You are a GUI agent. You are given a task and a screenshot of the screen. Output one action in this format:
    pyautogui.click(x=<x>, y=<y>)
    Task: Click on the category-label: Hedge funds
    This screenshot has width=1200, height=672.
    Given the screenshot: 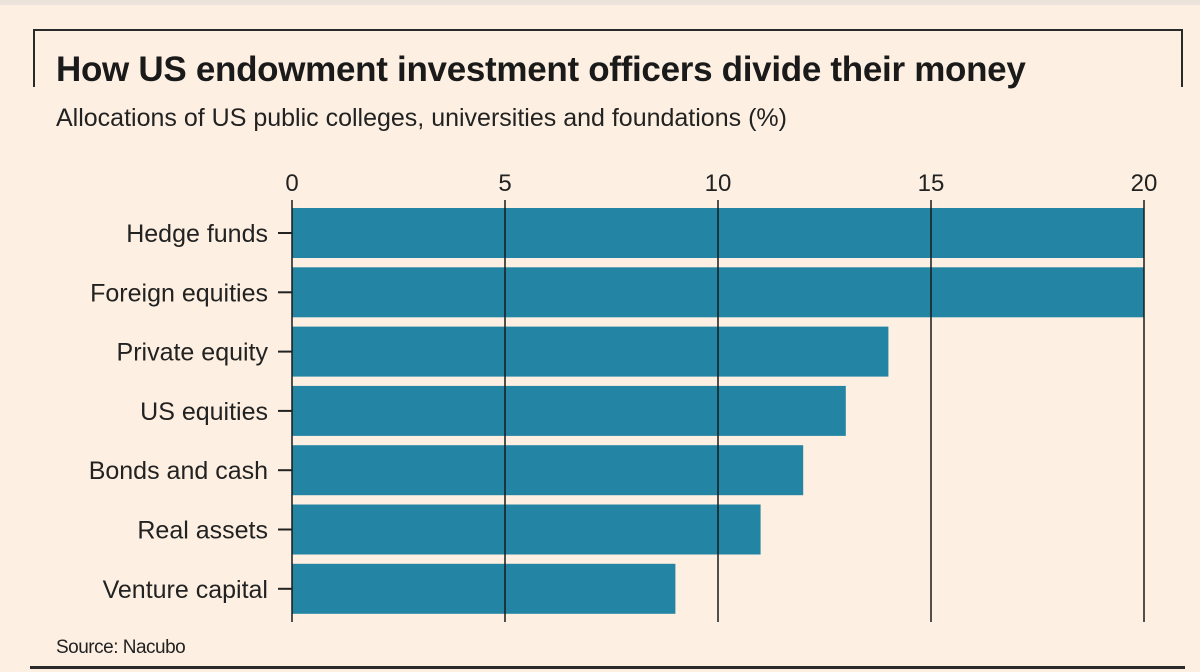 What is the action you would take?
    pyautogui.click(x=197, y=234)
    